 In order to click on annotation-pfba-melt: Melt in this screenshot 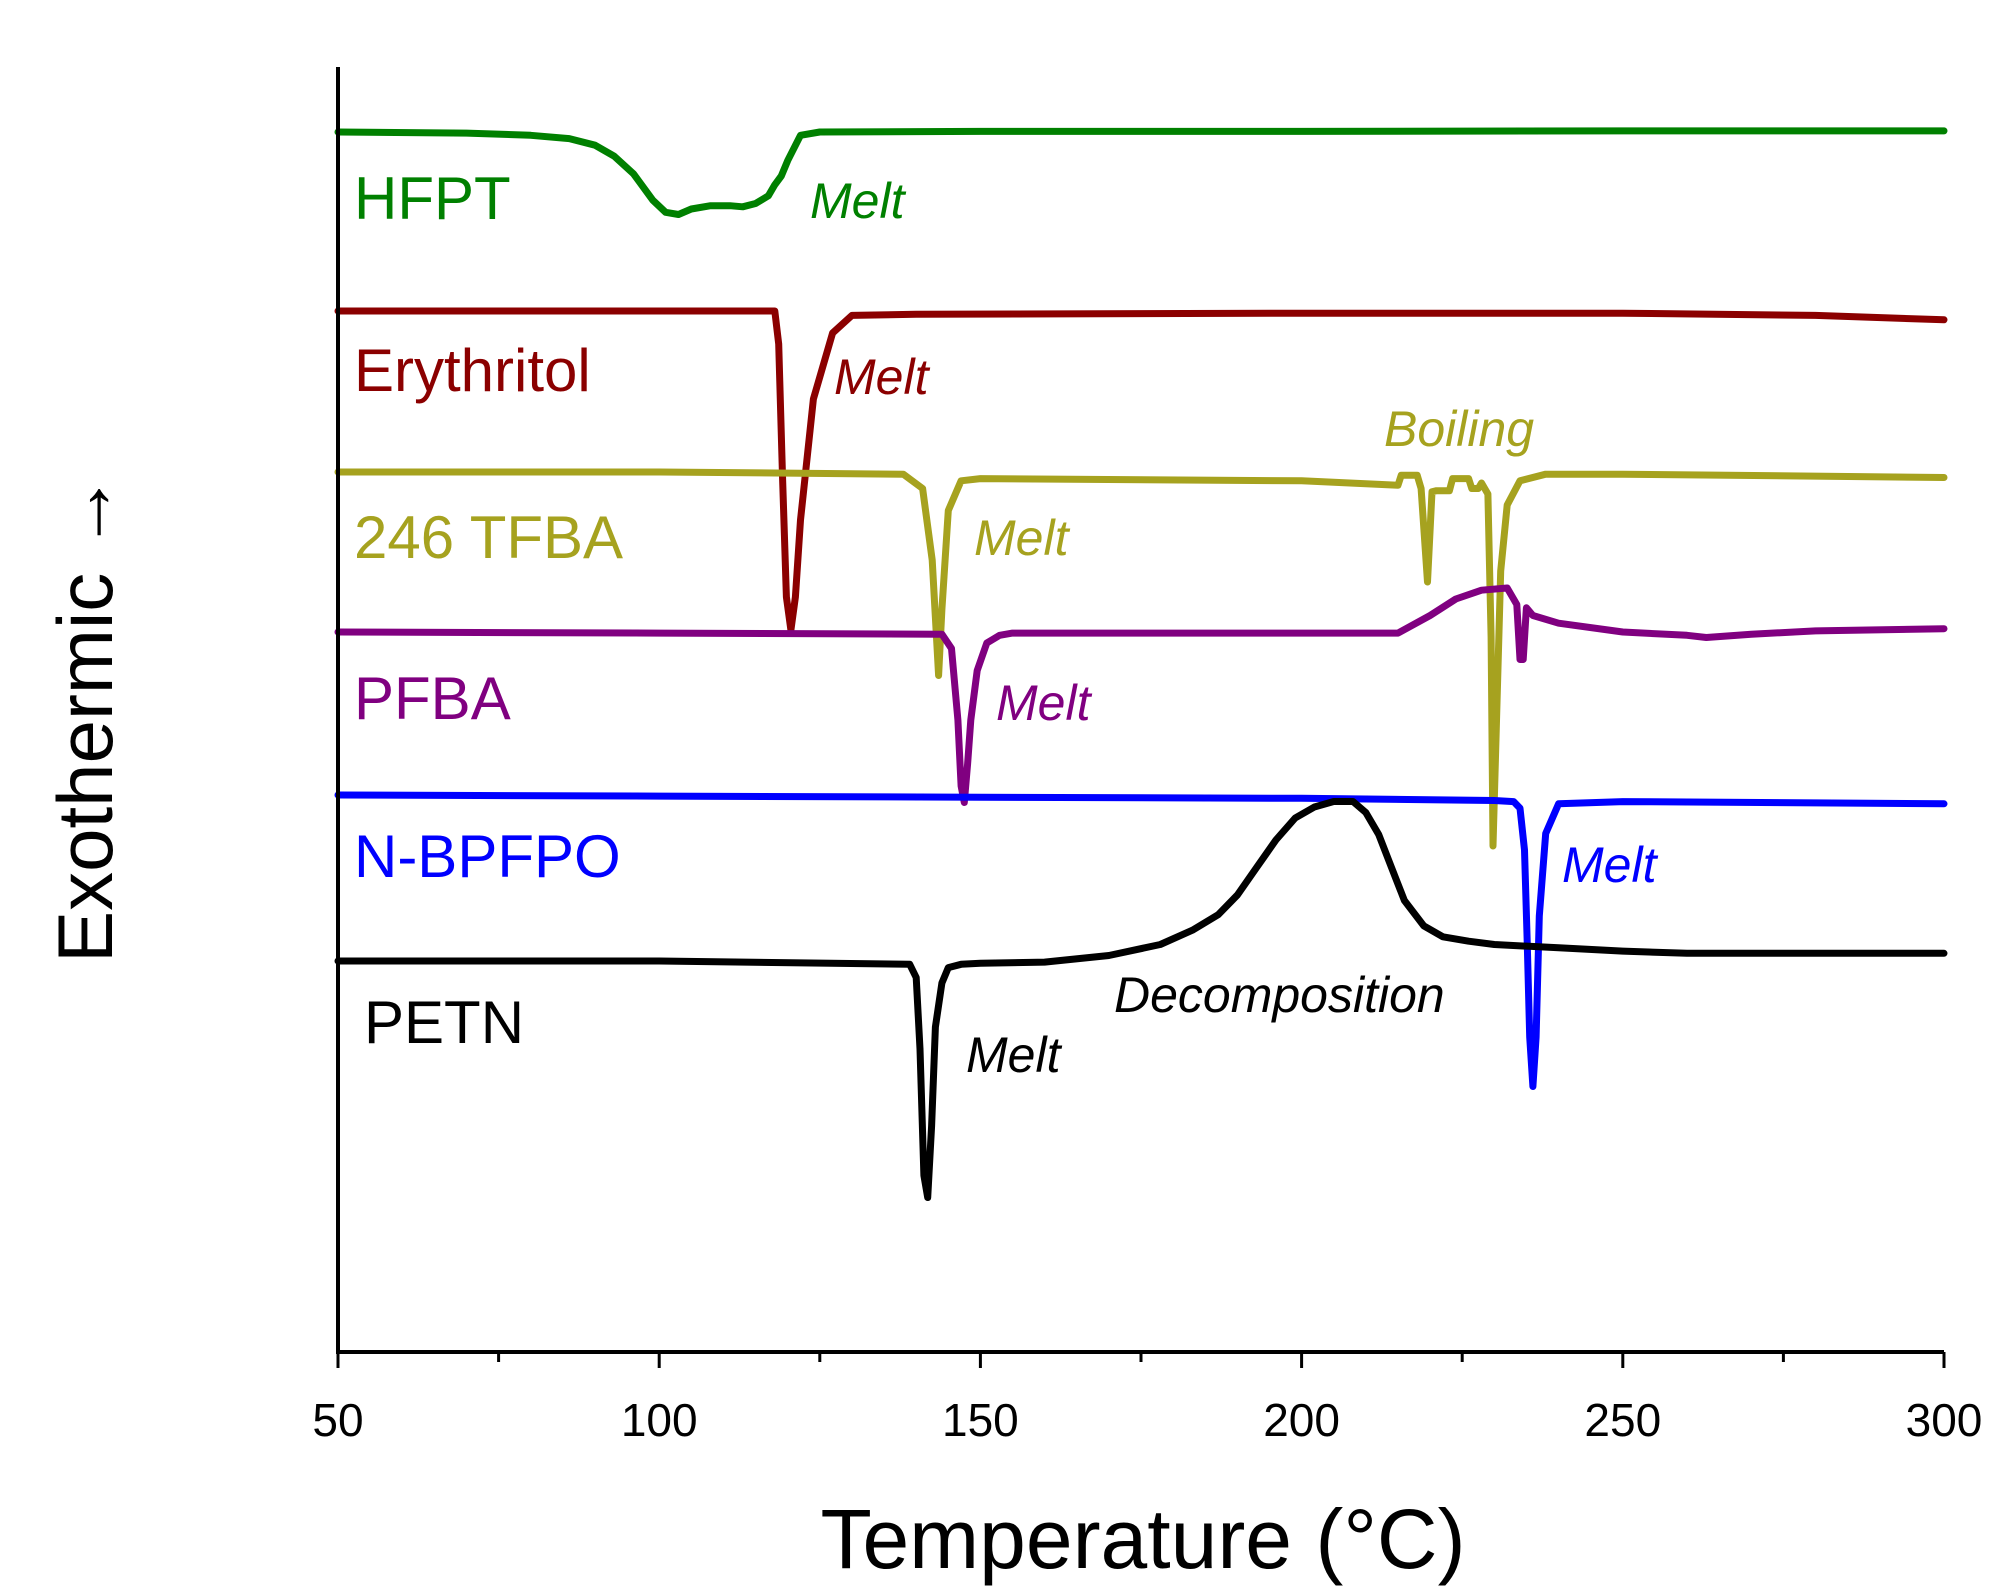, I will do `click(1044, 703)`.